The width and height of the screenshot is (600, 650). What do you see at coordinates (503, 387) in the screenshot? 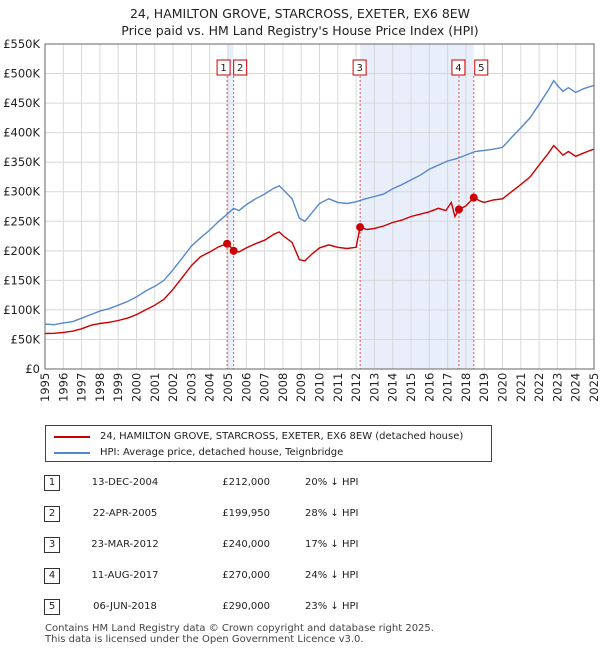
I see `x-tick-label: 2020` at bounding box center [503, 387].